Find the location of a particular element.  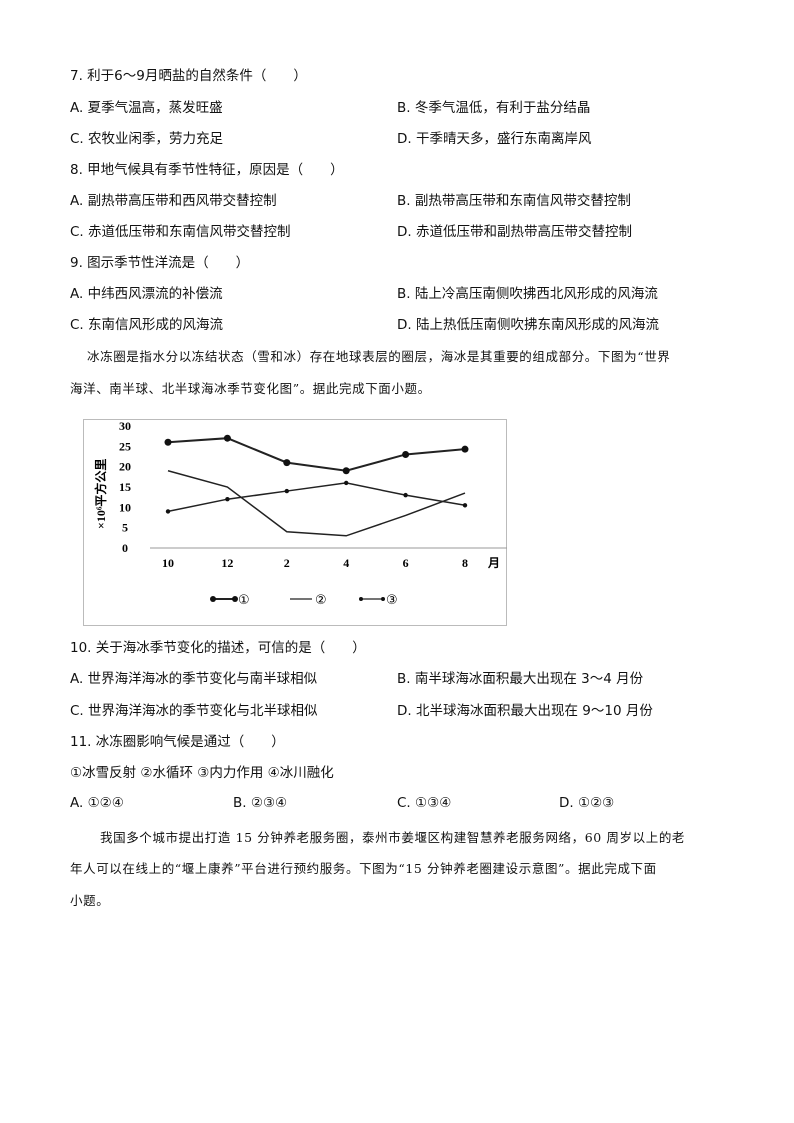

q7-option-c: C. 农牧业闲季，劳力充足 is located at coordinates (147, 139).